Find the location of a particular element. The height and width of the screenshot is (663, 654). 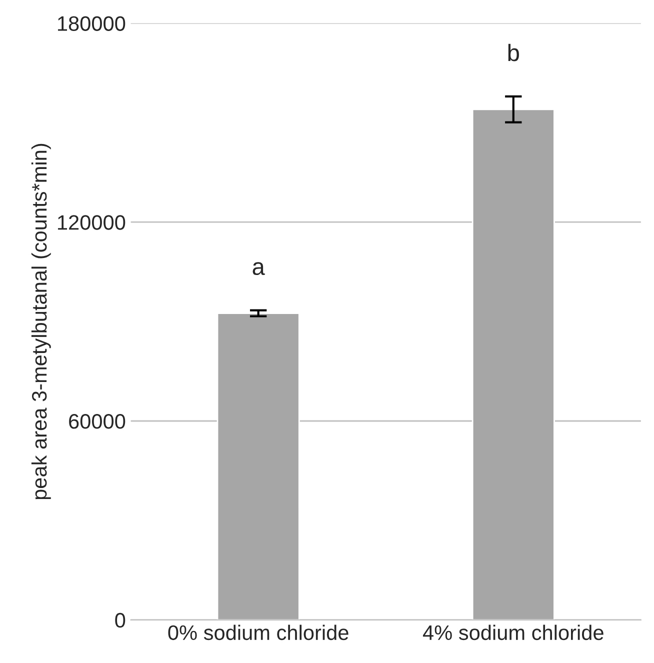

y-tick-label: 180000 is located at coordinates (92, 23).